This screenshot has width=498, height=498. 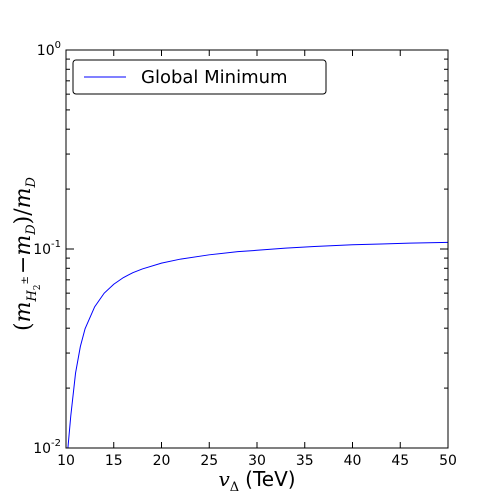 What do you see at coordinates (47, 447) in the screenshot?
I see `y-tick-label: 10⁻²` at bounding box center [47, 447].